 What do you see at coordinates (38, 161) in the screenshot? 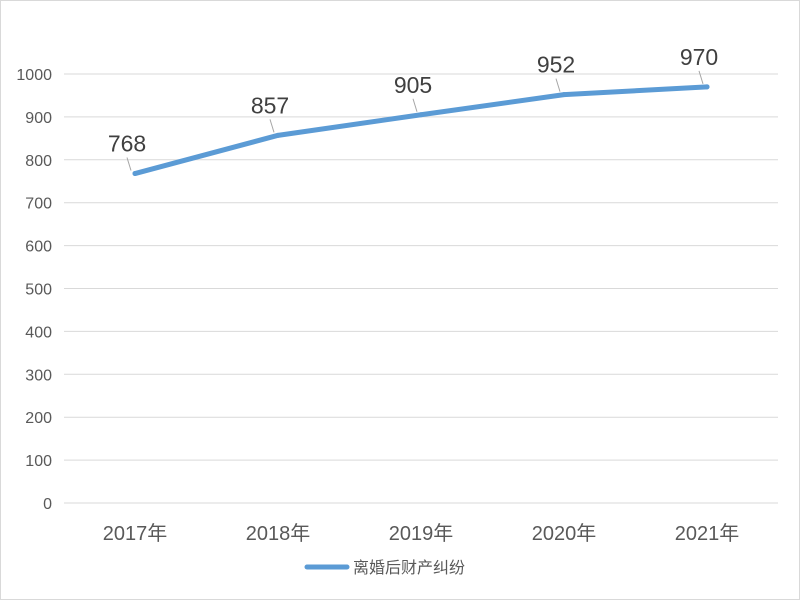
I see `y-tick-label: 800` at bounding box center [38, 161].